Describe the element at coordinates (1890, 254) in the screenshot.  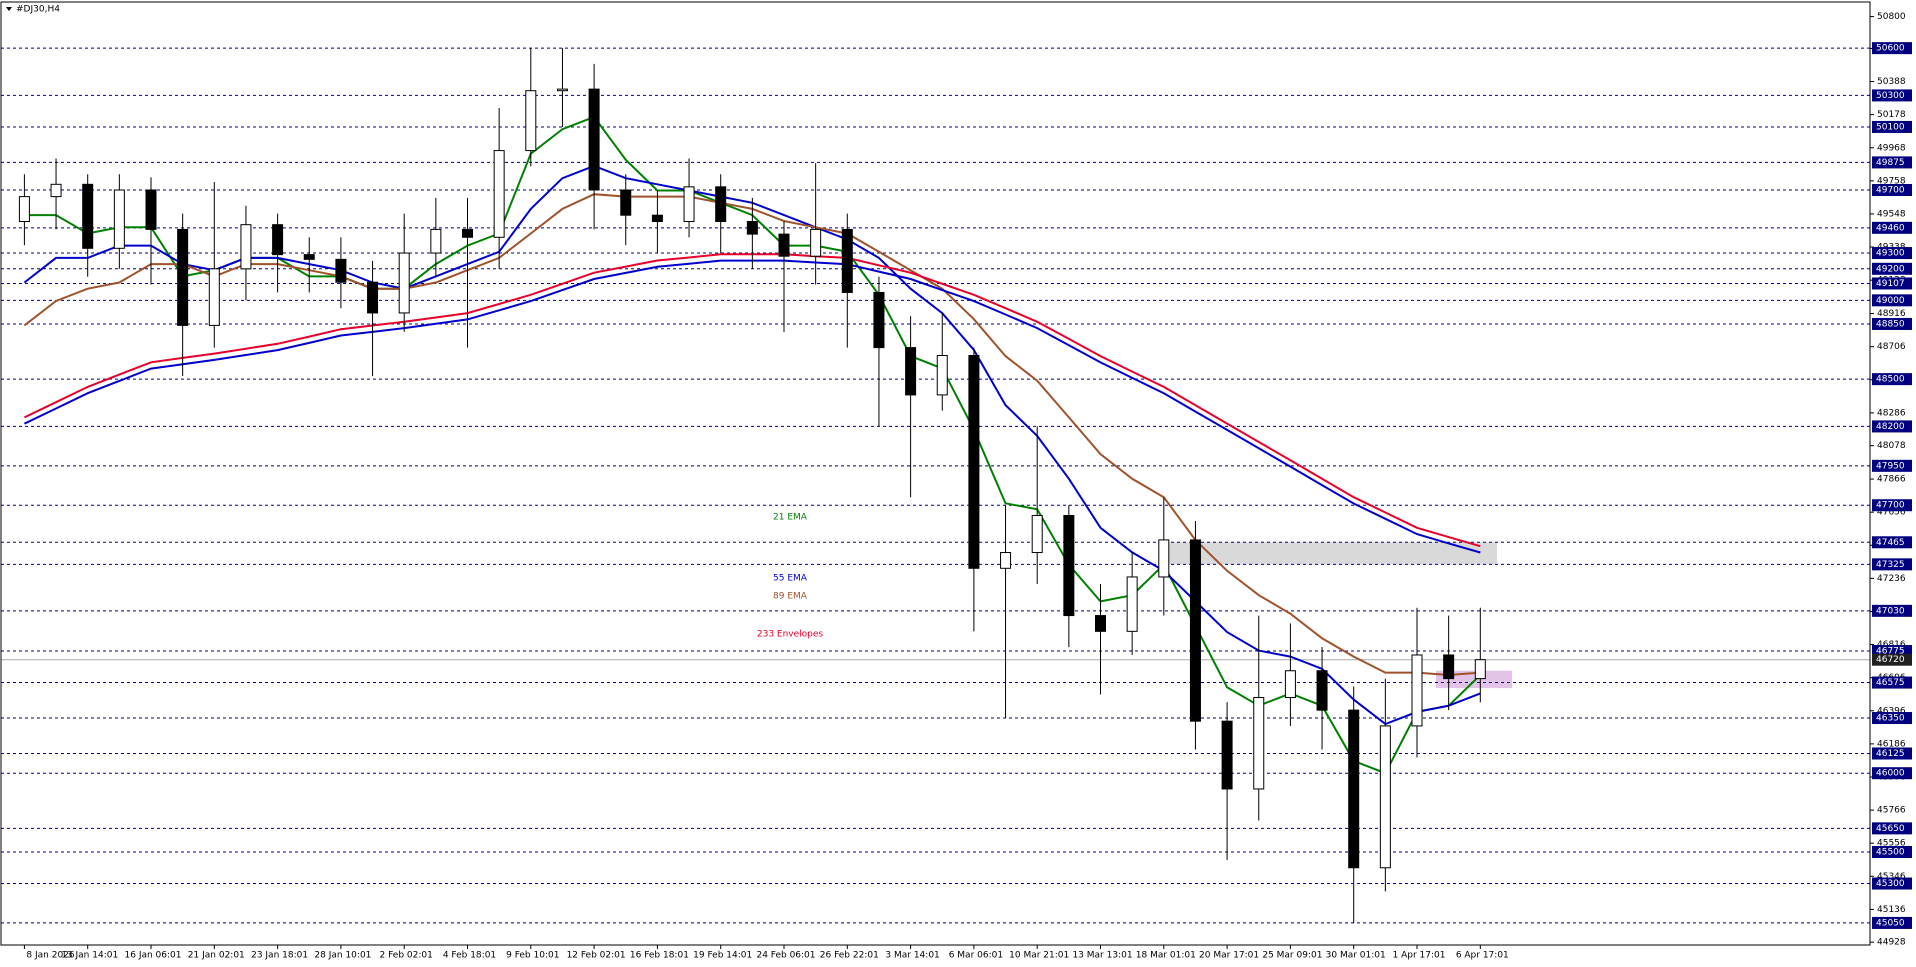
I see `level-label: 49300` at that location.